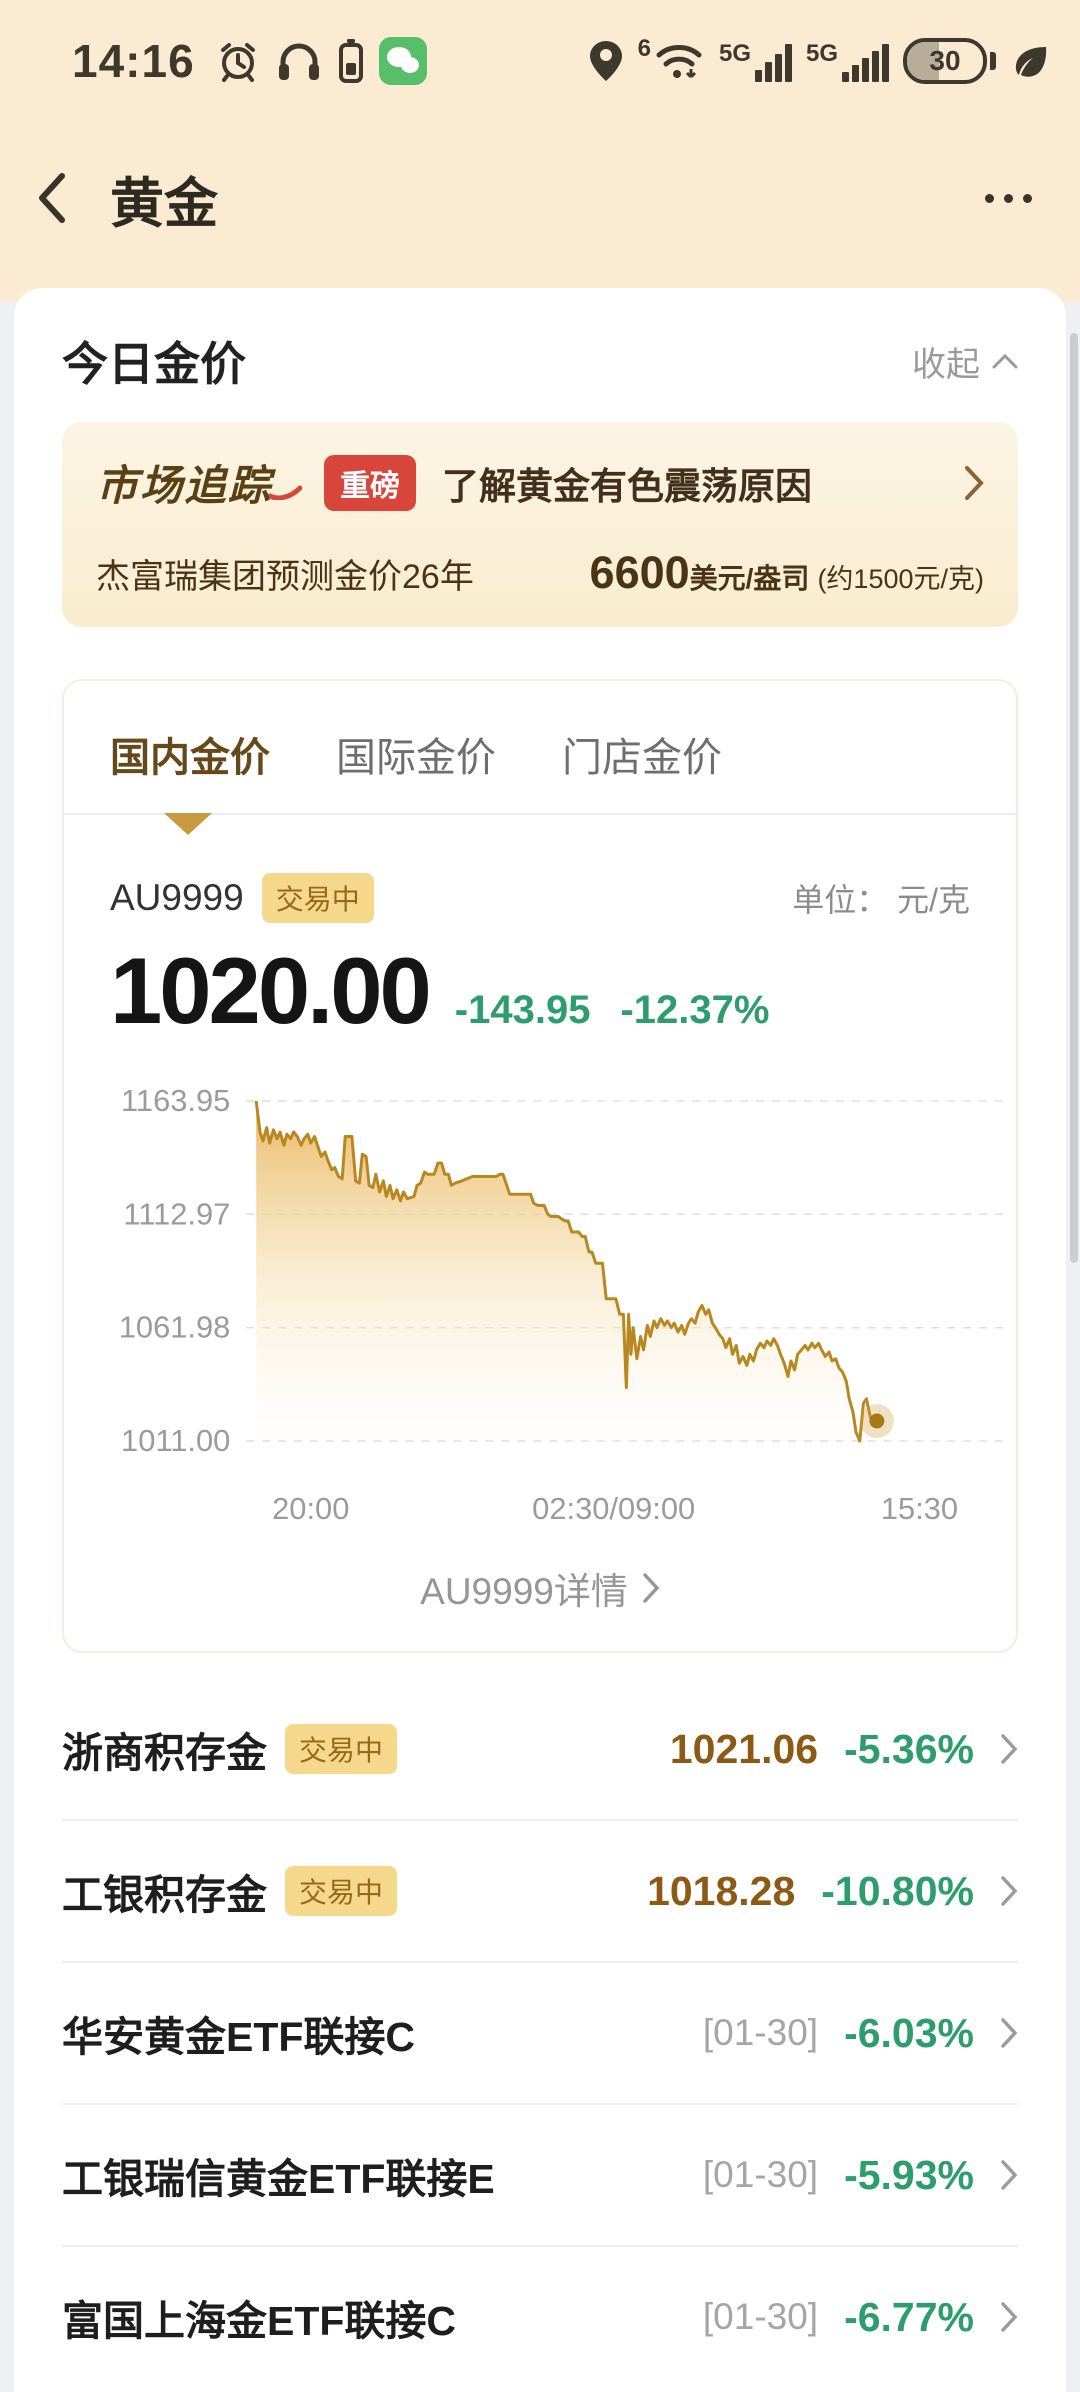  I want to click on price-tabs: 国内金价 国际金价 门店金价, so click(540, 754).